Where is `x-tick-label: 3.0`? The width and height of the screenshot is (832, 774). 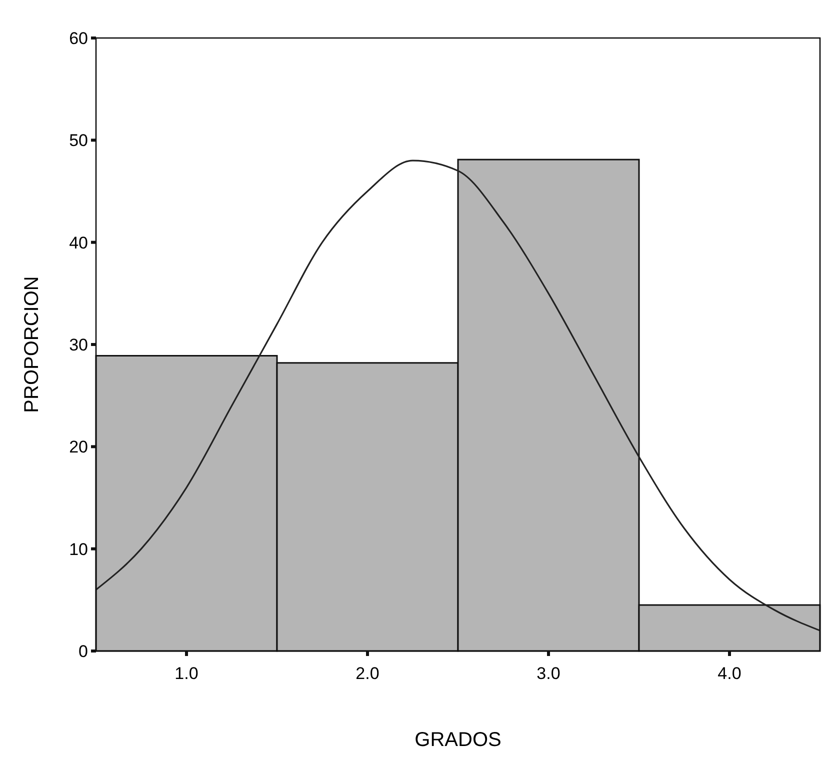 x-tick-label: 3.0 is located at coordinates (548, 673).